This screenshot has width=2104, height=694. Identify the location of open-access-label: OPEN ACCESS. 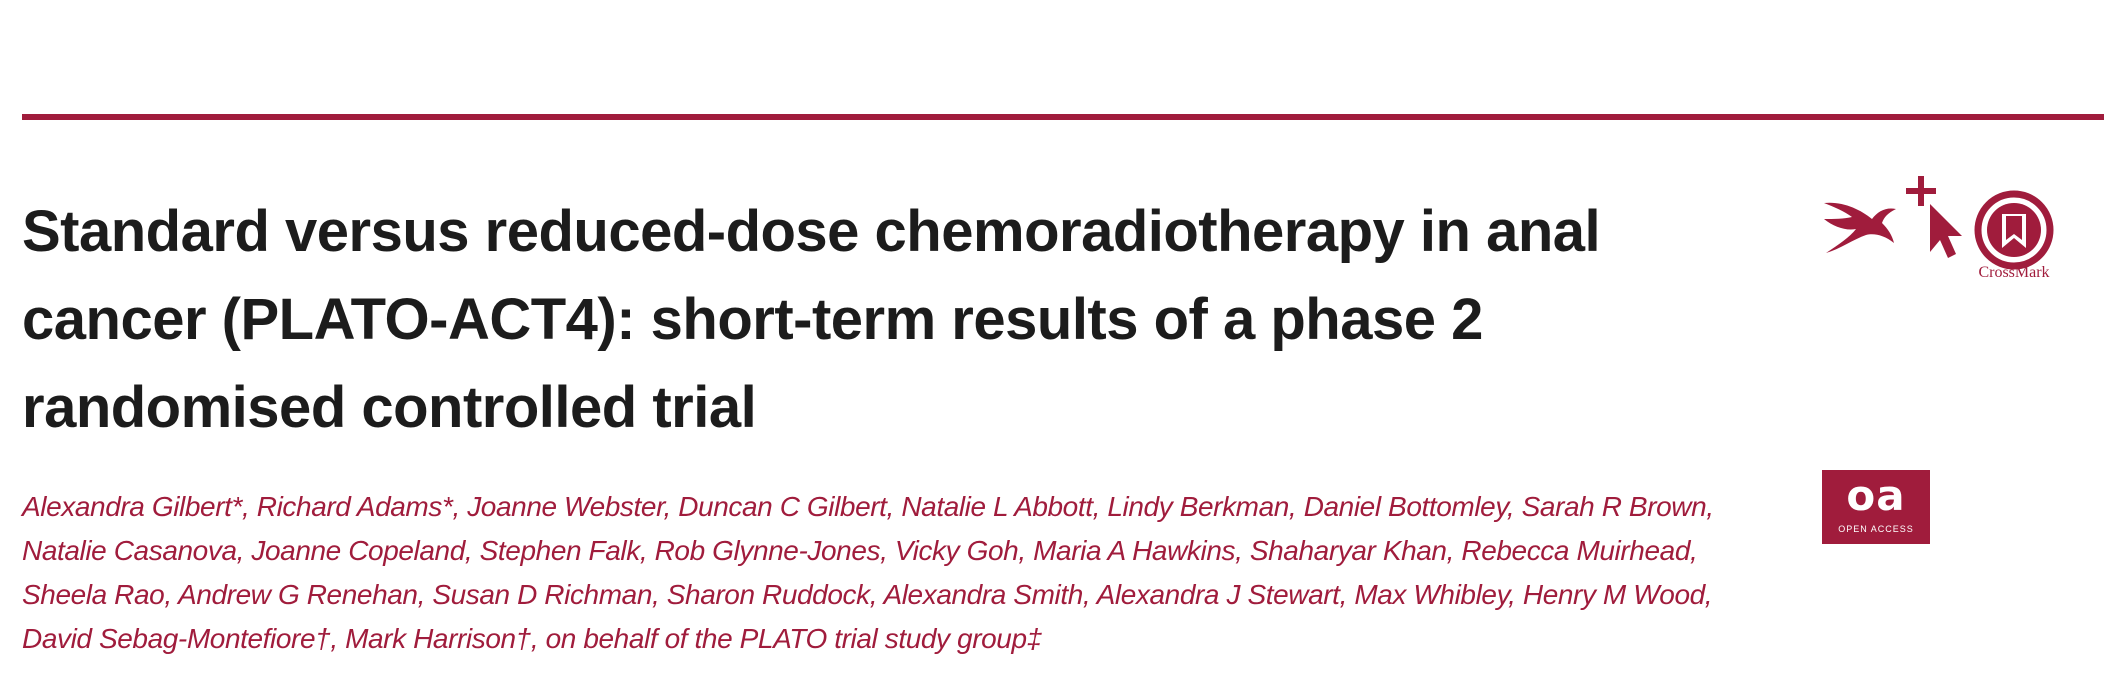
(1876, 529).